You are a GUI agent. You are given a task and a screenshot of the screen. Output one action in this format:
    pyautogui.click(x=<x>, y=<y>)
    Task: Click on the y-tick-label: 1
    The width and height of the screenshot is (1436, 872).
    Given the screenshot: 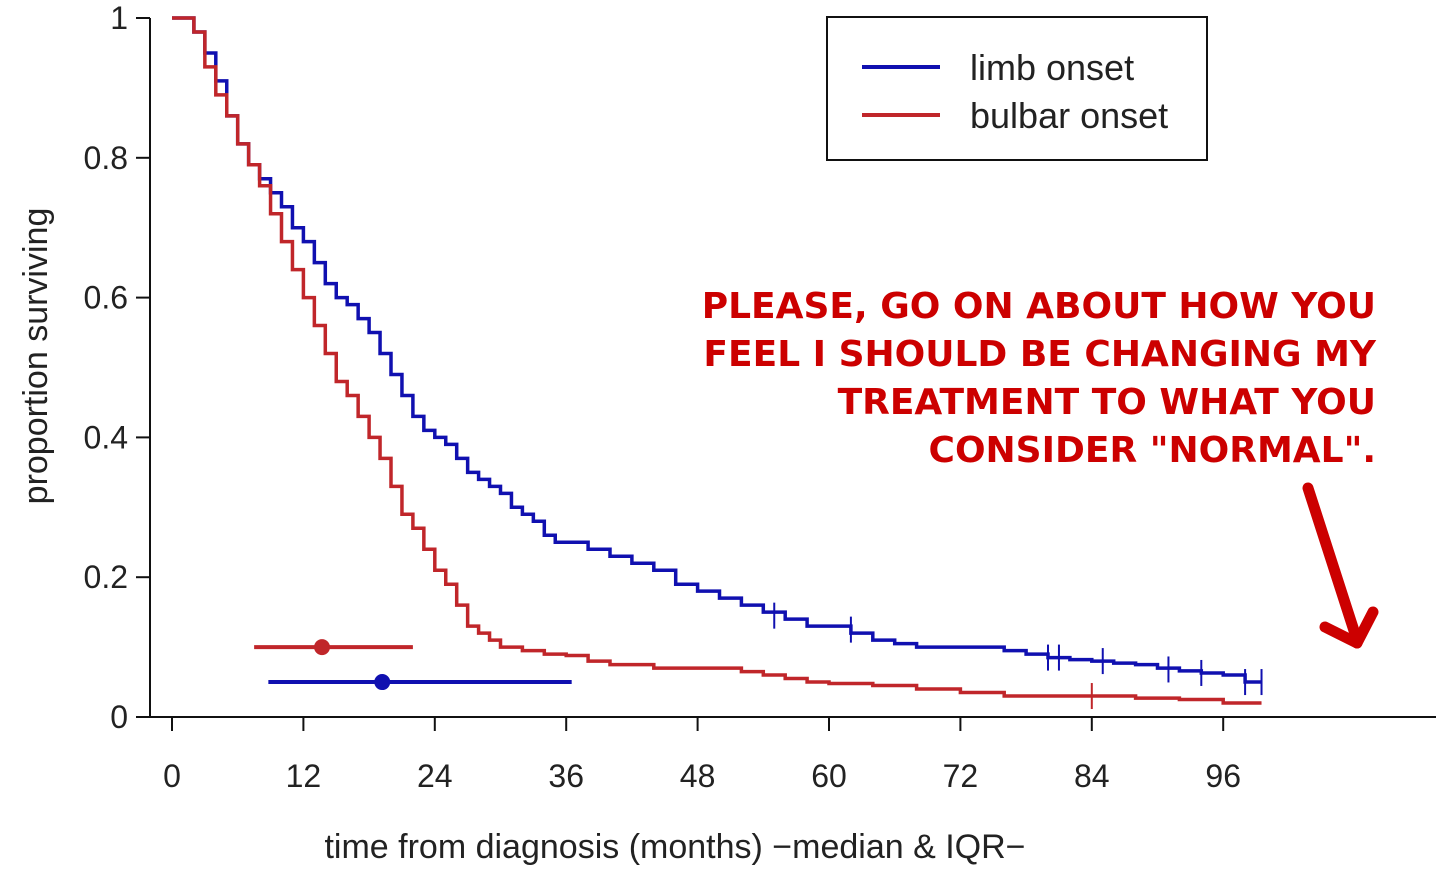 What is the action you would take?
    pyautogui.click(x=119, y=18)
    